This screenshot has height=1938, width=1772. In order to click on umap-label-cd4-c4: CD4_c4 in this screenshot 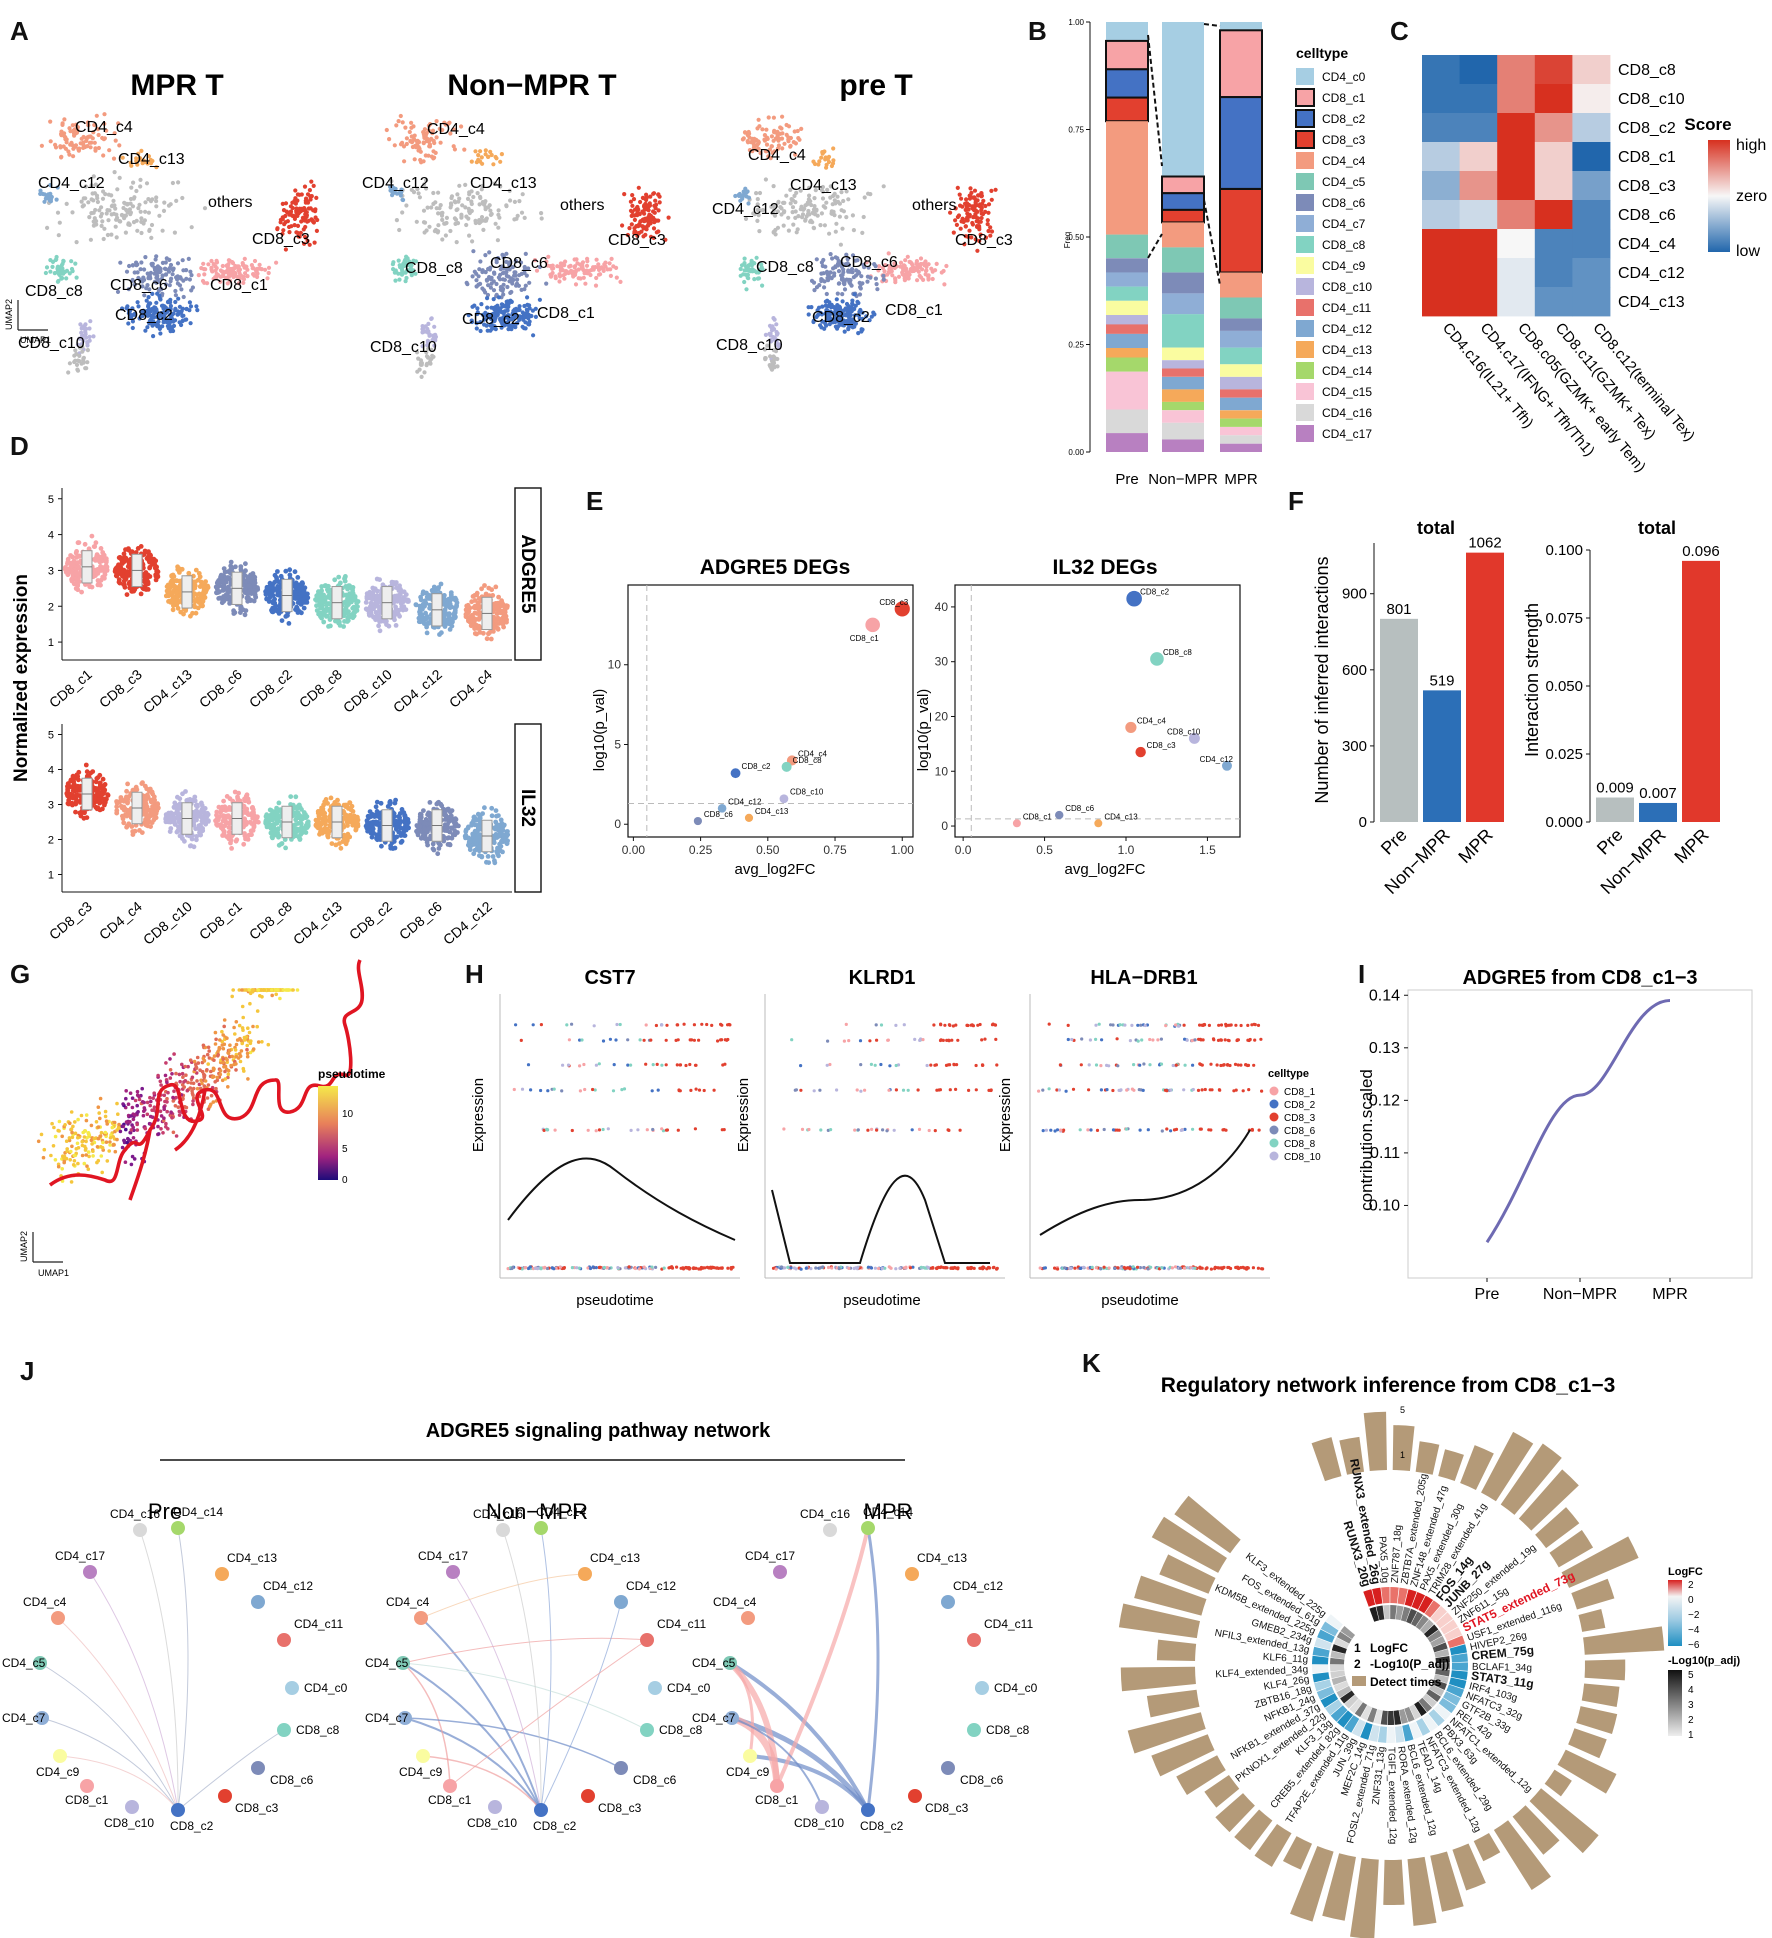, I will do `click(104, 127)`.